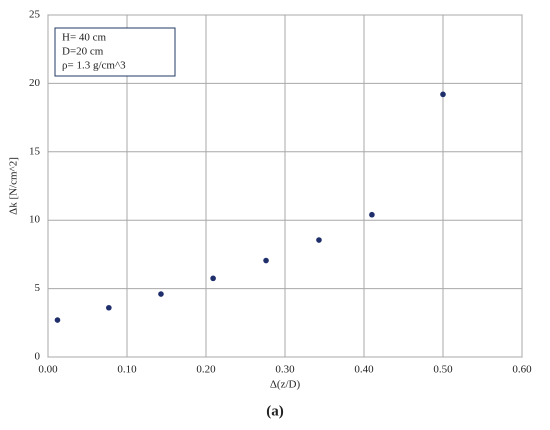 This screenshot has width=550, height=430. What do you see at coordinates (83, 52) in the screenshot?
I see `annotation: D=20 cm` at bounding box center [83, 52].